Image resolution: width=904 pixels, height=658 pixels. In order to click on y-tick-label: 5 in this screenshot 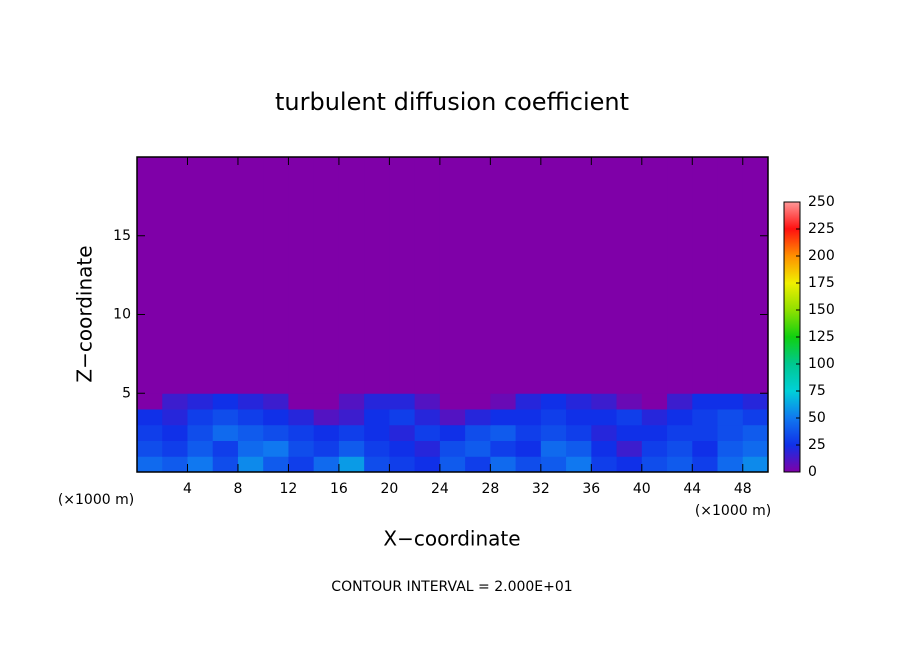, I will do `click(126, 393)`.